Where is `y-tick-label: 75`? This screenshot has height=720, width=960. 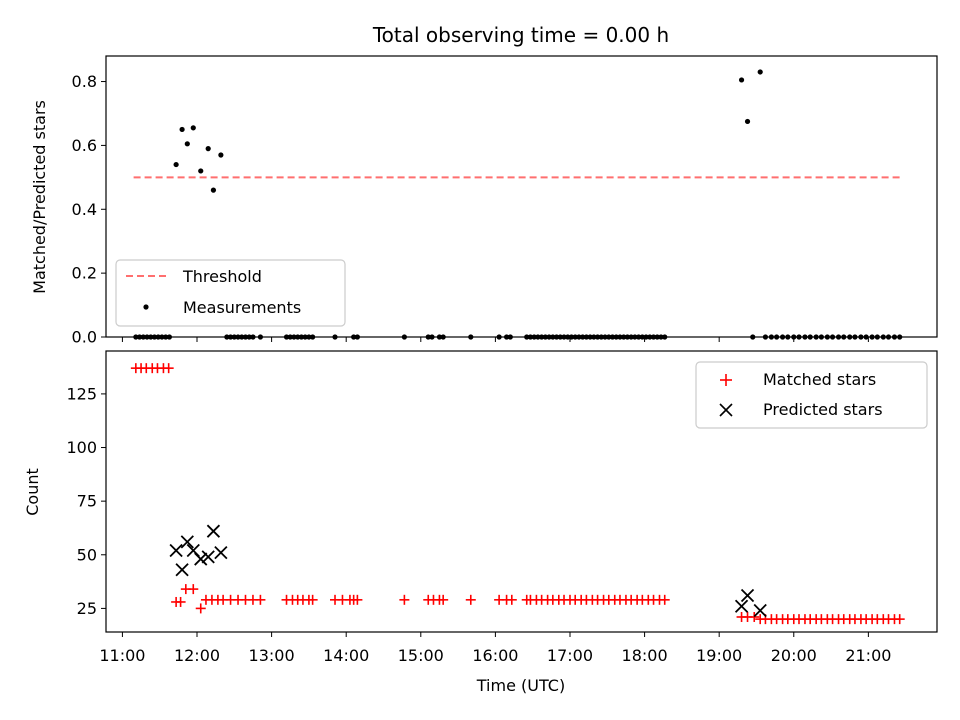
y-tick-label: 75 is located at coordinates (87, 501).